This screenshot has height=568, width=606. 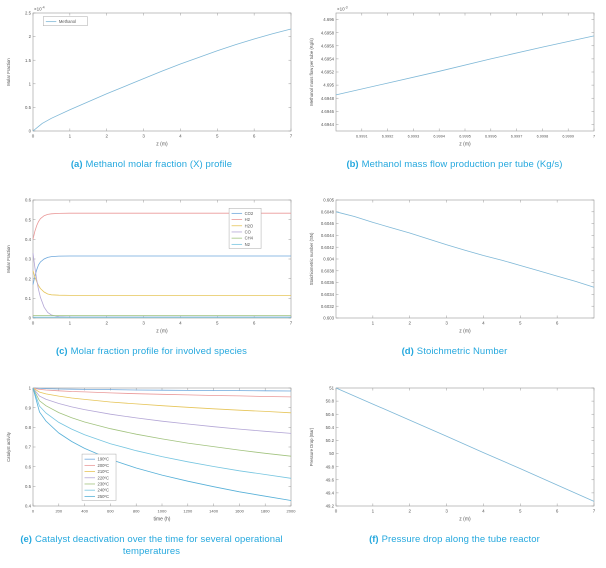 What do you see at coordinates (292, 511) in the screenshot?
I see `svg-text: 2000` at bounding box center [292, 511].